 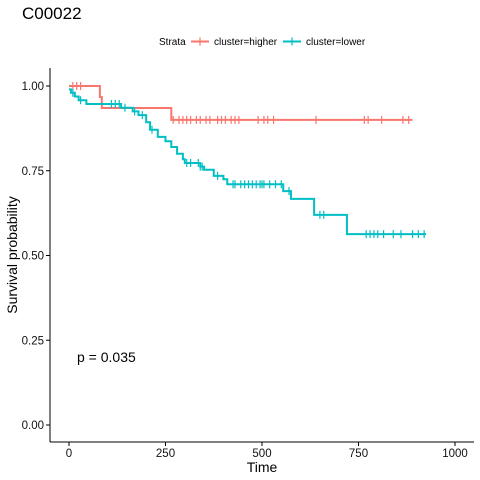 I want to click on legend-label-lower: cluster=lower, so click(x=336, y=42).